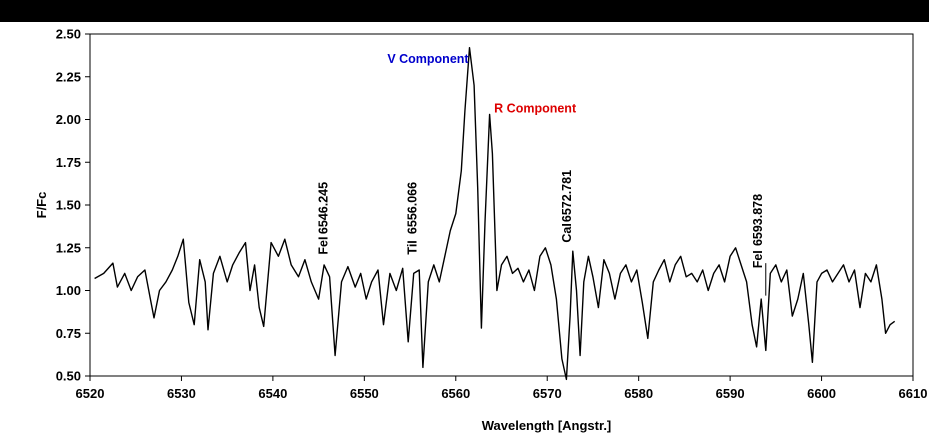  I want to click on x-tick-label: 6610, so click(913, 393).